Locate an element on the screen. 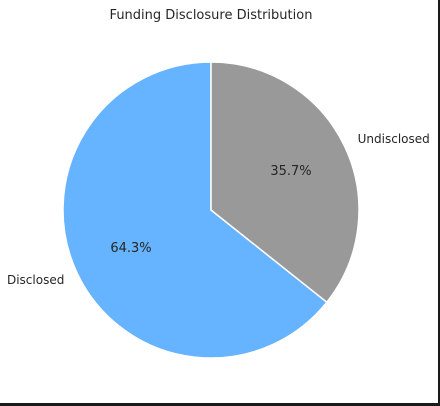  category-label-undisclosed: Undisclosed is located at coordinates (394, 139).